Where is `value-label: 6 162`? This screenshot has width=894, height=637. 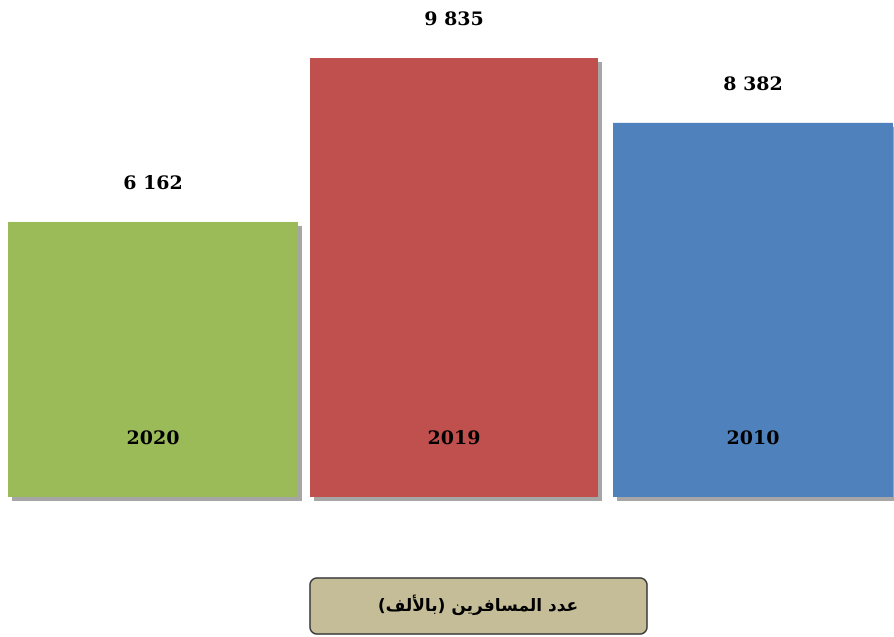
value-label: 6 162 is located at coordinates (153, 183).